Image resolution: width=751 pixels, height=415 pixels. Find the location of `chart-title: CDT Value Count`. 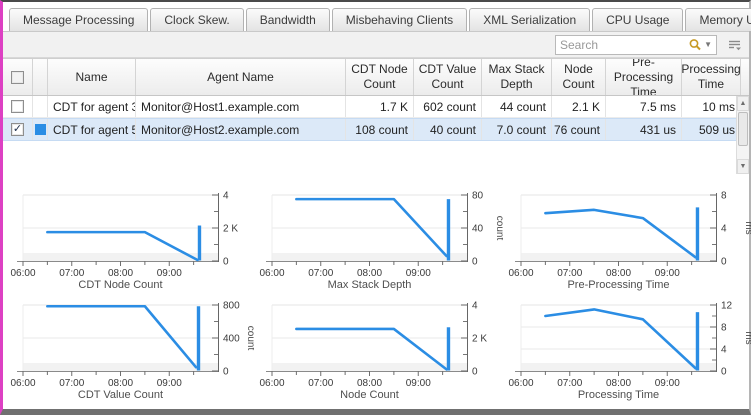

chart-title: CDT Value Count is located at coordinates (120, 395).